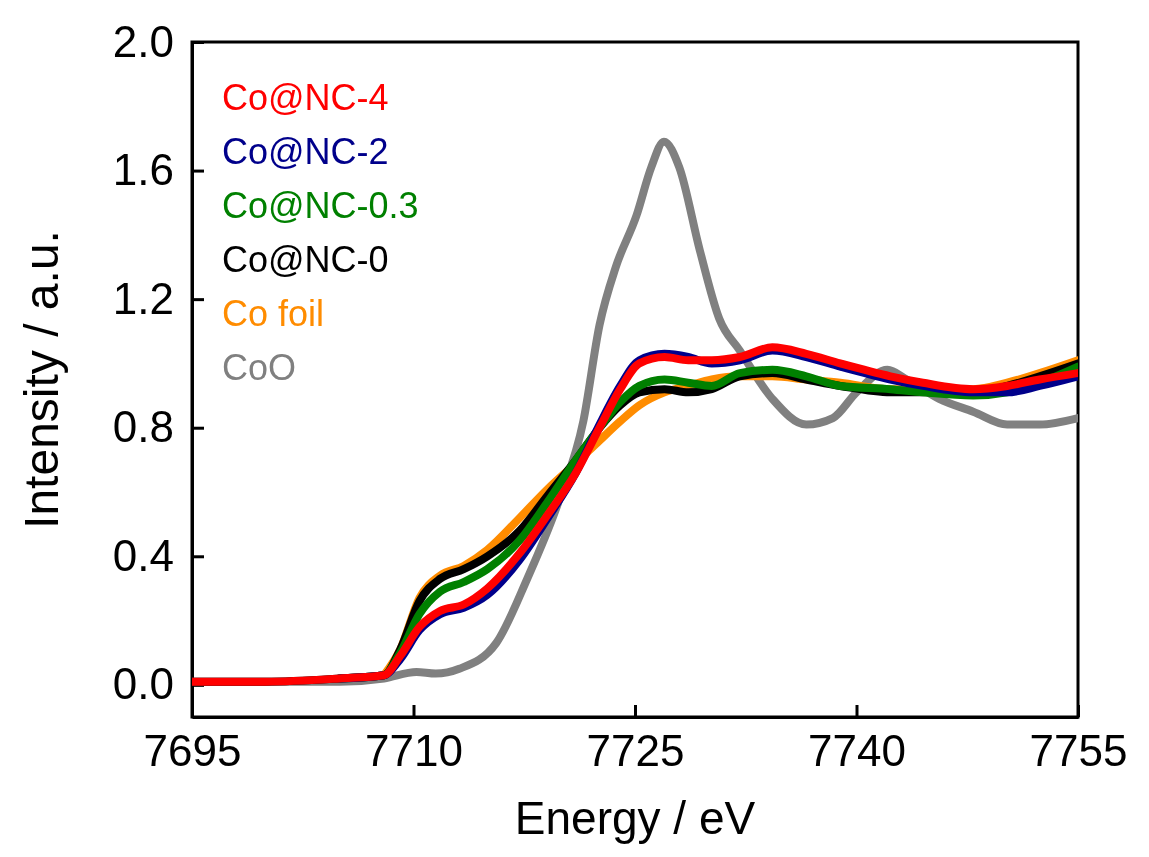  Describe the element at coordinates (41, 379) in the screenshot. I see `y-axis-title: Intensity / a.u.` at that location.